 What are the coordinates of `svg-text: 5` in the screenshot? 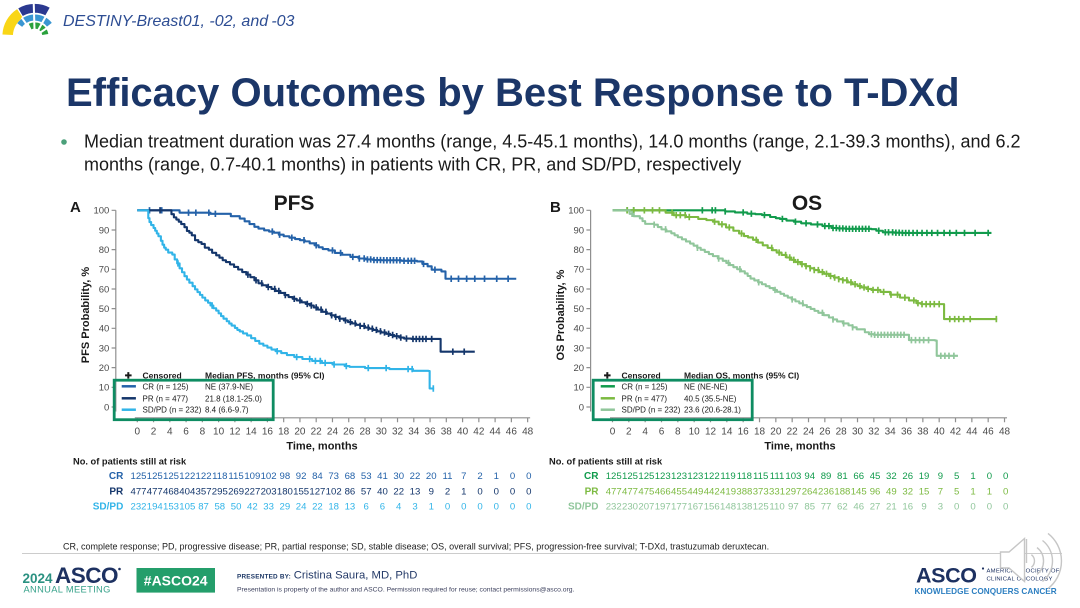 It's located at (956, 491).